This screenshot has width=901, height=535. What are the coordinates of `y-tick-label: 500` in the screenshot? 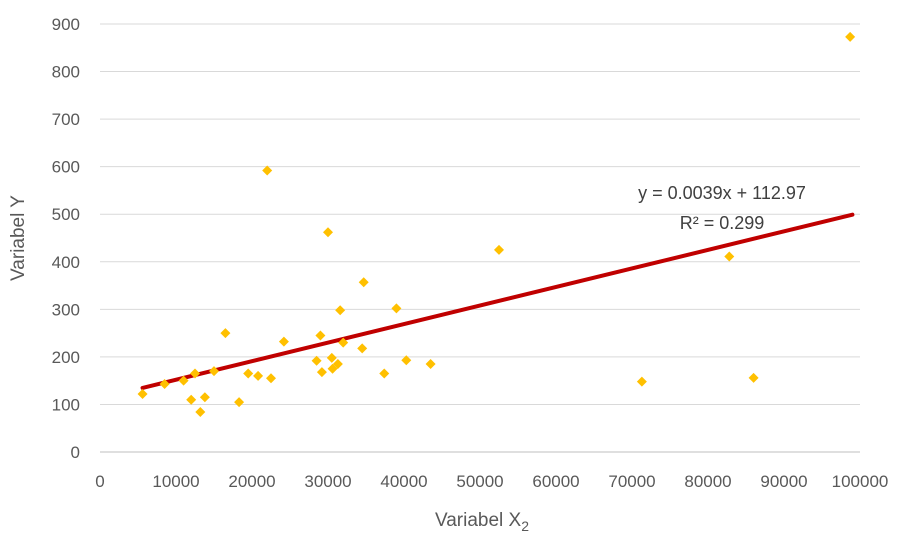 It's located at (66, 214).